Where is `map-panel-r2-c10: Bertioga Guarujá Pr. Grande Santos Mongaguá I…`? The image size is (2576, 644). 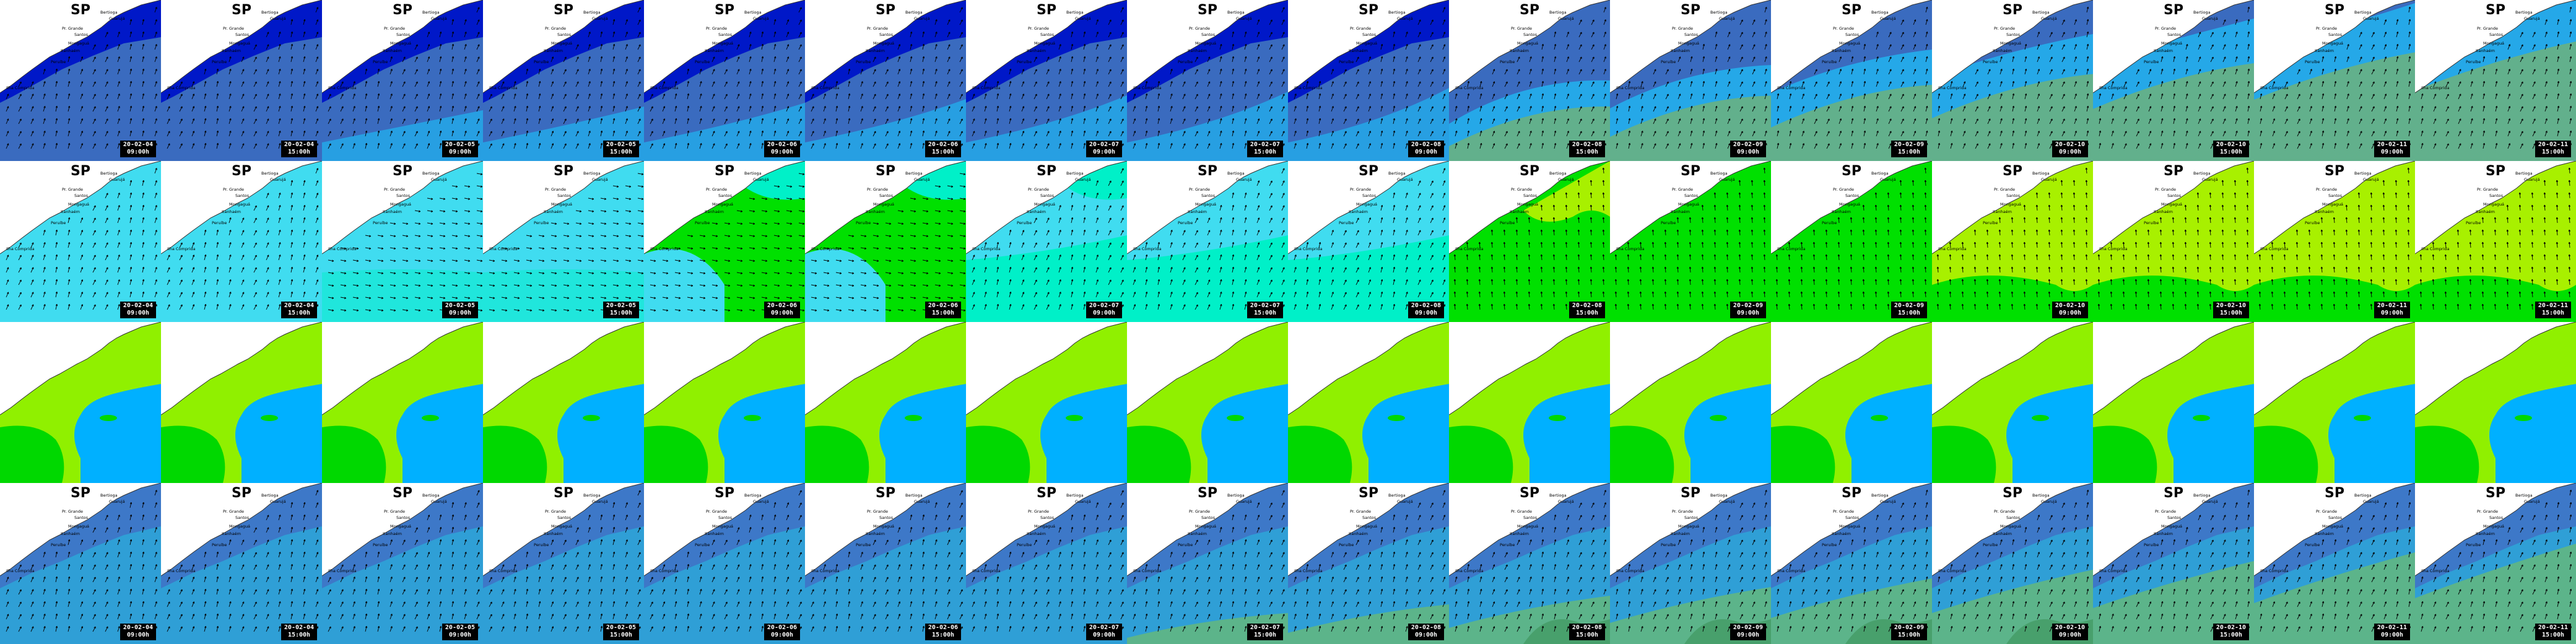
map-panel-r2-c10: Bertioga Guarujá Pr. Grande Santos Mongaguá I… is located at coordinates (1529, 241).